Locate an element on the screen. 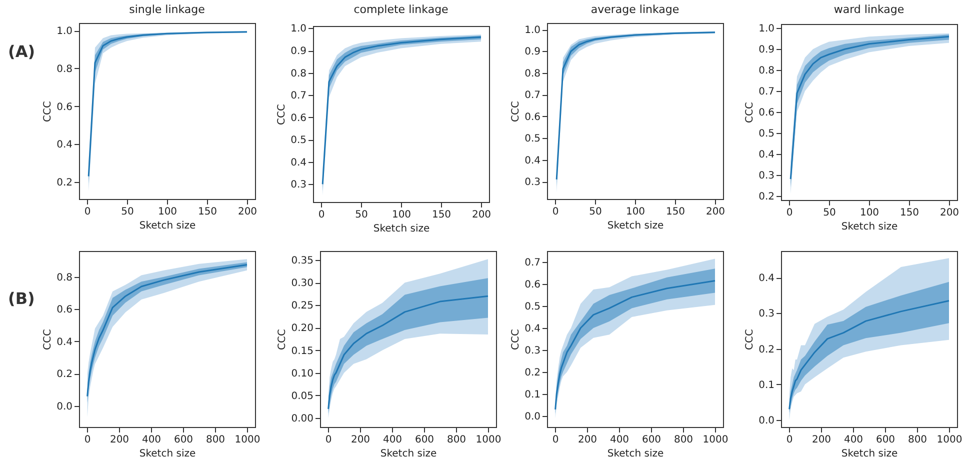 The image size is (976, 476). panel-label: (A) is located at coordinates (21, 52).